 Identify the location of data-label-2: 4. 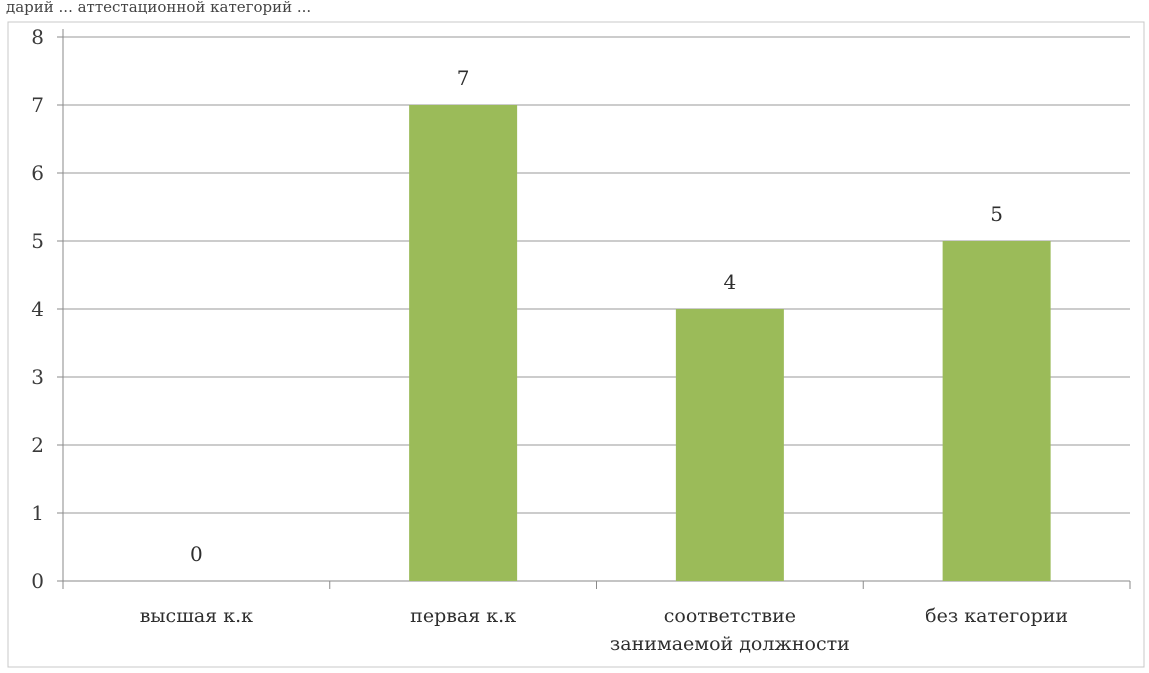
(730, 282).